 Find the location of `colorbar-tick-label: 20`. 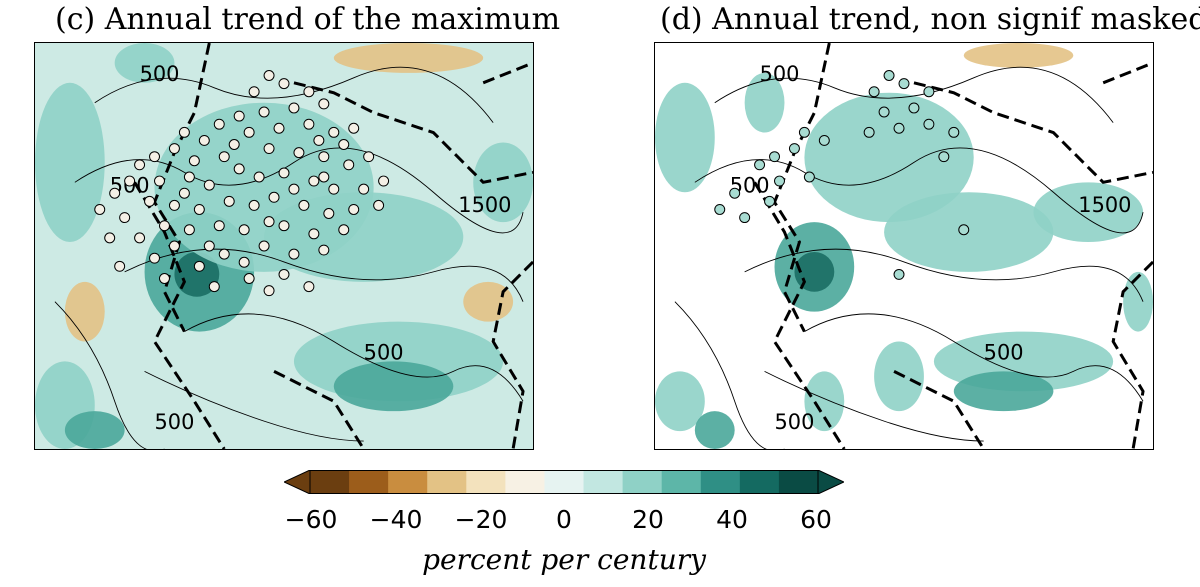

colorbar-tick-label: 20 is located at coordinates (648, 519).